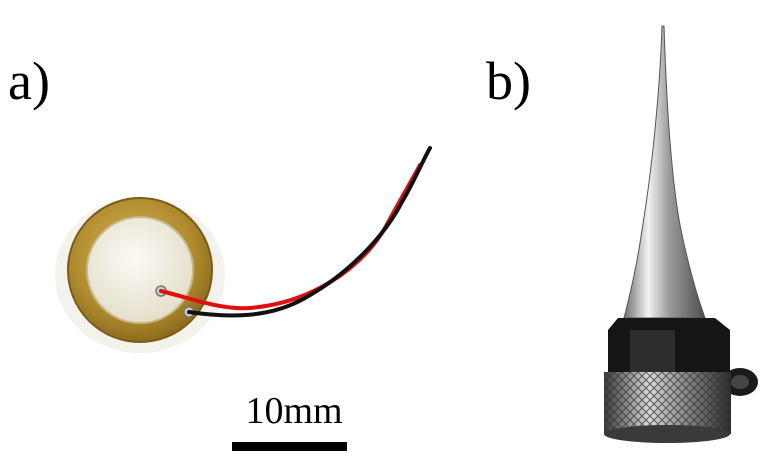 The height and width of the screenshot is (457, 775). I want to click on panel-b-label: b), so click(508, 81).